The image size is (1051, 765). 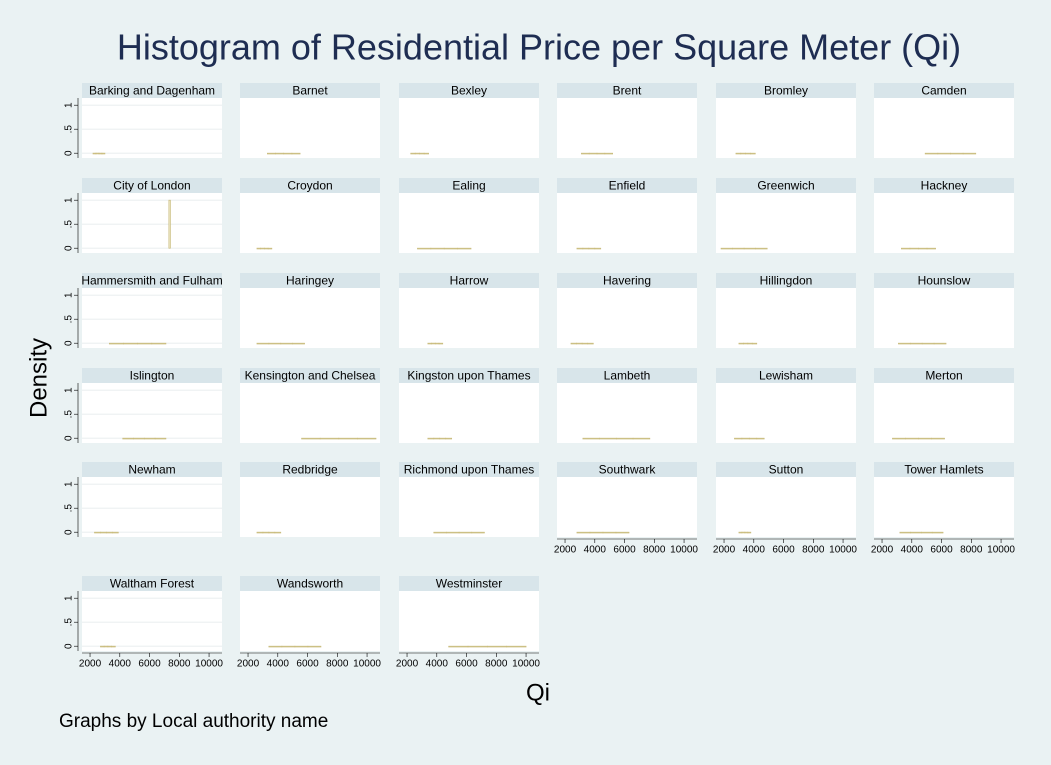 What do you see at coordinates (120, 664) in the screenshot?
I see `x-tick-label: 4000` at bounding box center [120, 664].